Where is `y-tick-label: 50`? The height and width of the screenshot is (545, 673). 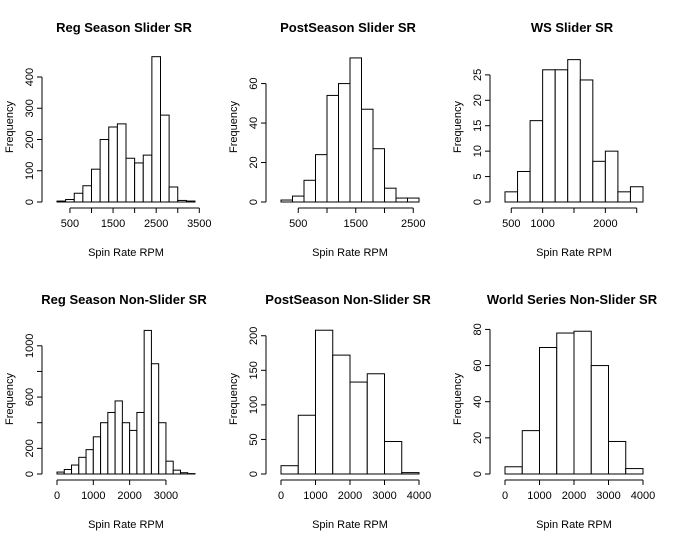
y-tick-label: 50 is located at coordinates (254, 439).